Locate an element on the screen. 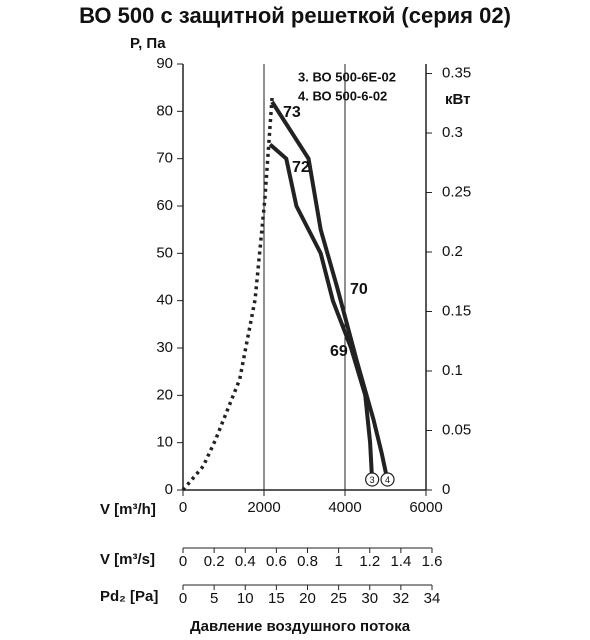 The height and width of the screenshot is (640, 590). y-tick-label: 70 is located at coordinates (164, 158).